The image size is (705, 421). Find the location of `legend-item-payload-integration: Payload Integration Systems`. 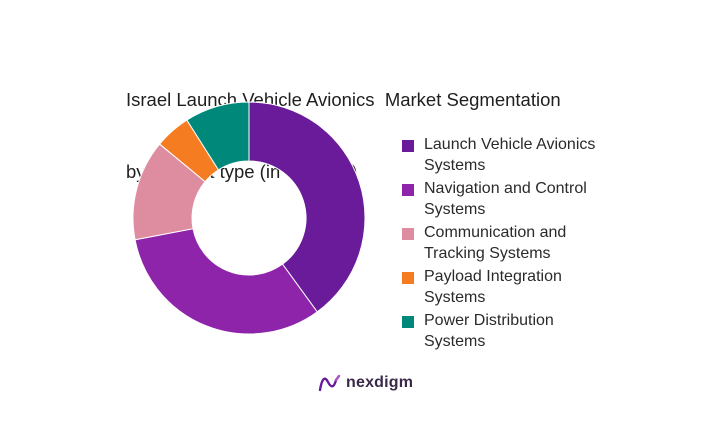

legend-item-payload-integration: Payload Integration Systems is located at coordinates (532, 288).